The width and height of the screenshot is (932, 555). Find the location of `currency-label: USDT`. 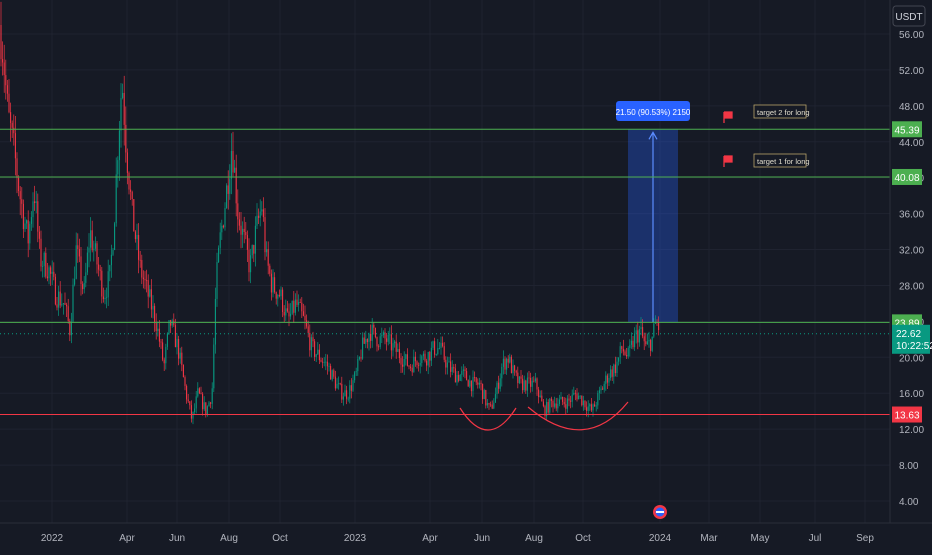

currency-label: USDT is located at coordinates (908, 17).